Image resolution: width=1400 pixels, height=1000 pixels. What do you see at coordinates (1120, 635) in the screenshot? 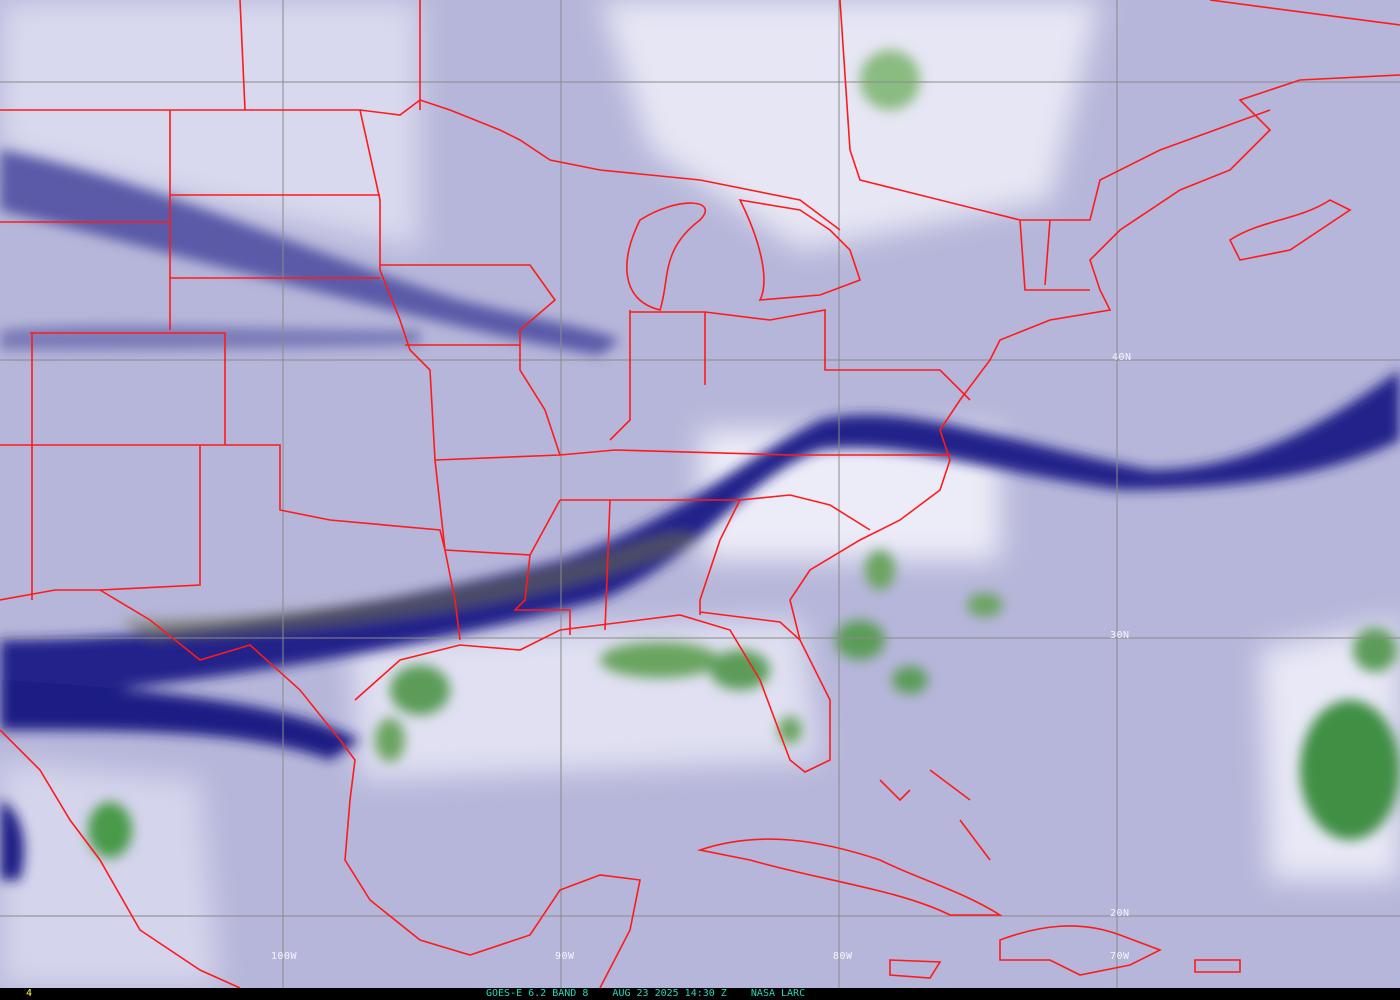
I see `lat-label-30n: 30N` at bounding box center [1120, 635].